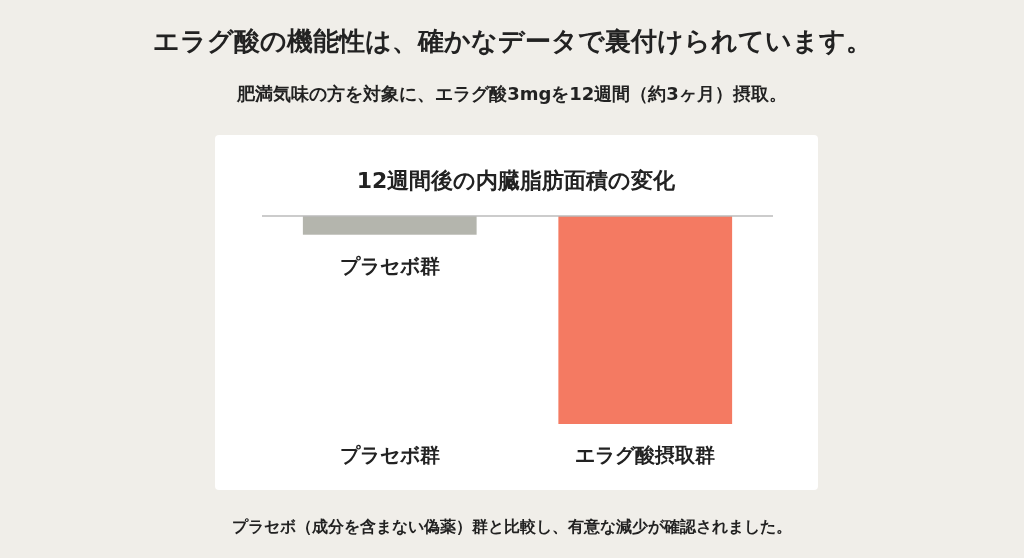  I want to click on text: 肥満気味の方を対象に、エラグ酸3mgを12週間（約3ヶ月）摂取。, so click(511, 93).